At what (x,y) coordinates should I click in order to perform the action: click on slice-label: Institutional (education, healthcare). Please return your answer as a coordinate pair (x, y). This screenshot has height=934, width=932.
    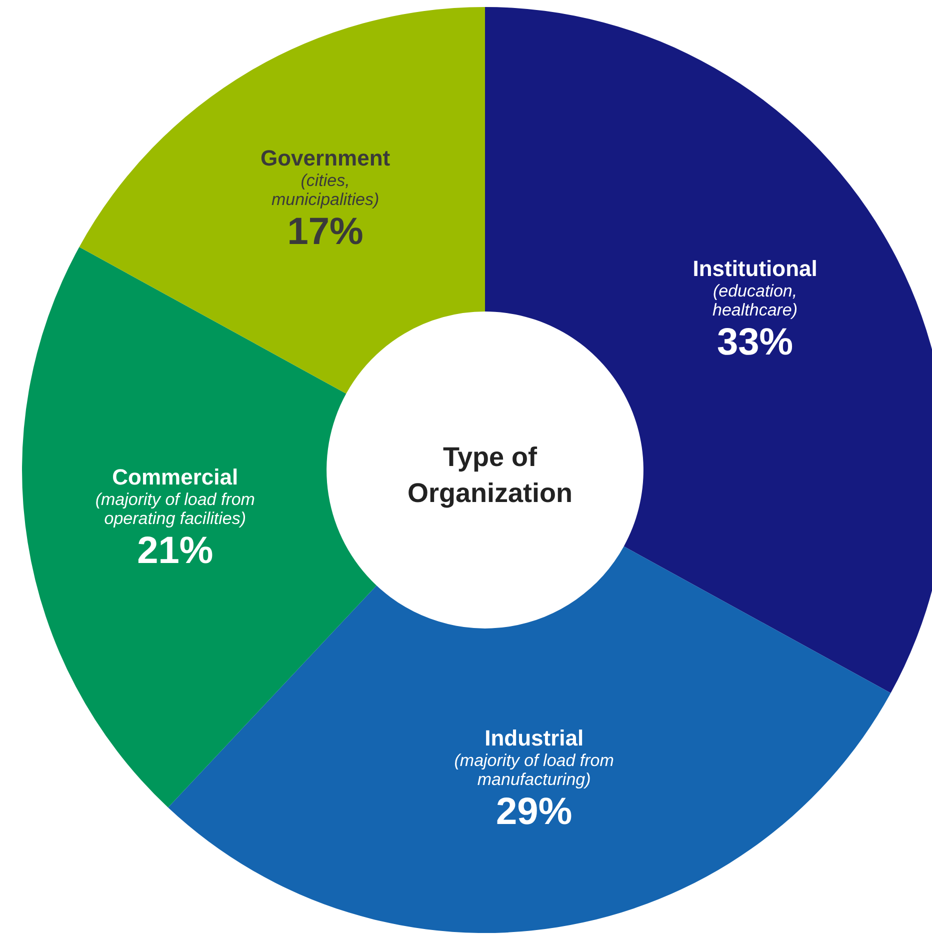
    Looking at the image, I should click on (755, 288).